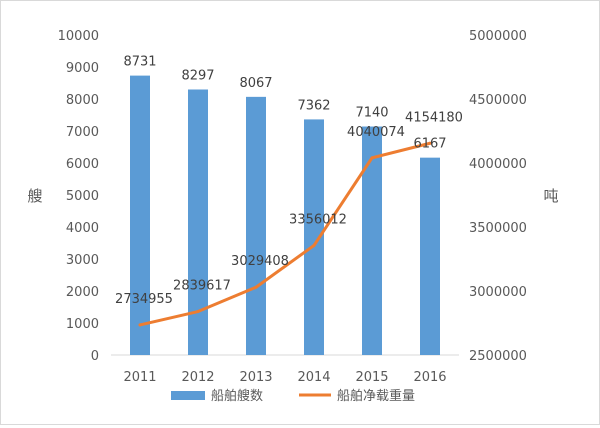 This screenshot has height=428, width=600. What do you see at coordinates (371, 377) in the screenshot?
I see `x-tick-label: 2015` at bounding box center [371, 377].